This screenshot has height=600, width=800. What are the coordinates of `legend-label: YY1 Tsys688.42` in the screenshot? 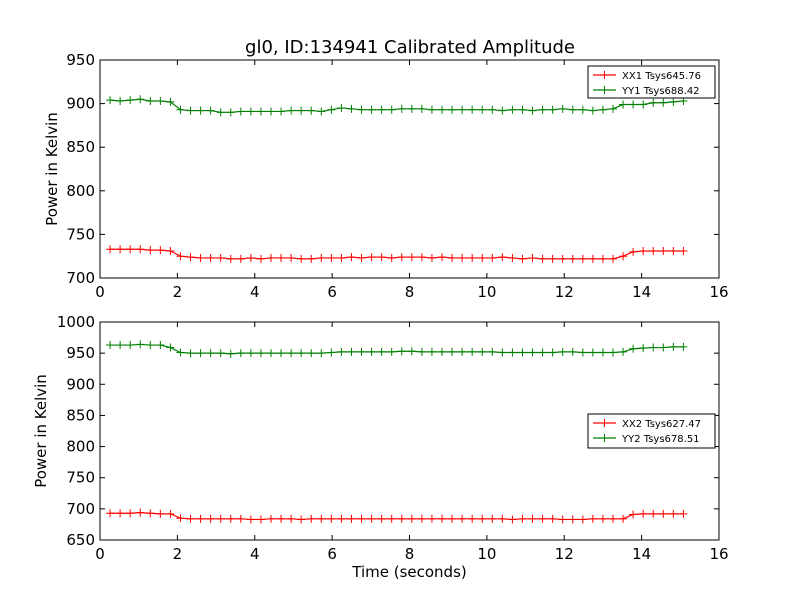 It's located at (660, 91).